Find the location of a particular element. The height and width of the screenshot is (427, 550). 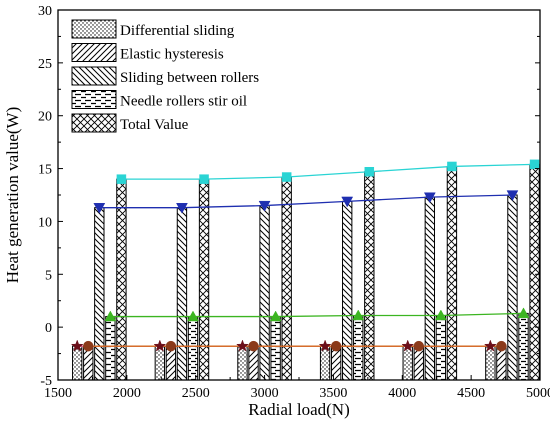

legend-label: Differential sliding is located at coordinates (177, 31).